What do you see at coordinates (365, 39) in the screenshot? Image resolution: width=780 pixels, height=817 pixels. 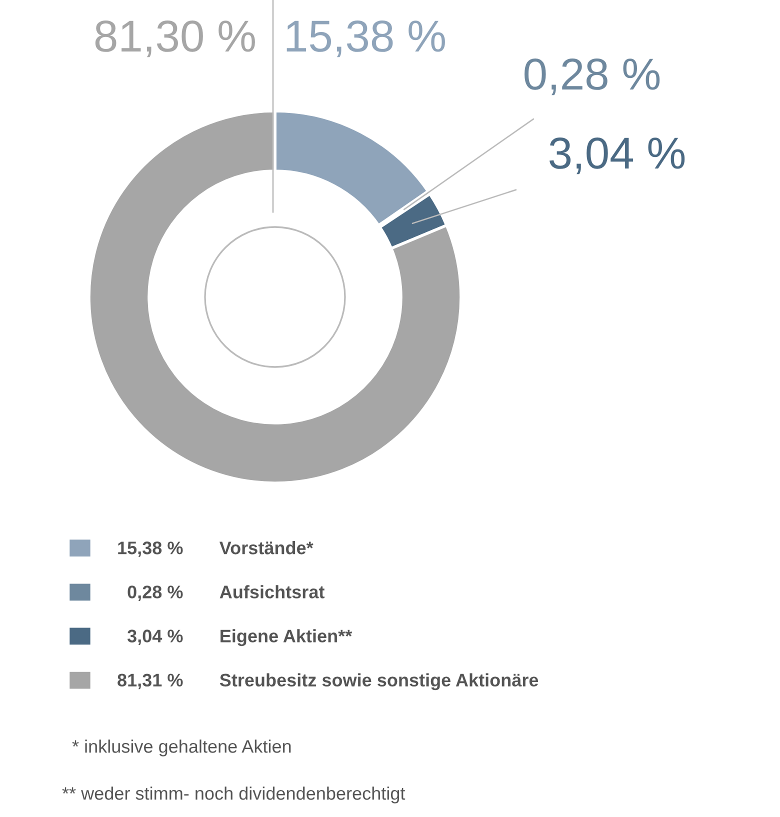 I see `data-label: 15,38 %` at bounding box center [365, 39].